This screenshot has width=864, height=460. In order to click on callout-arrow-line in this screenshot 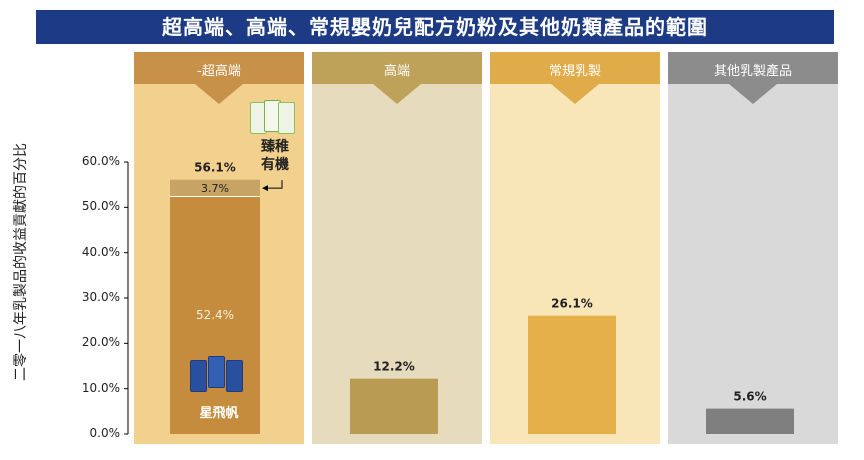, I will do `click(273, 184)`.